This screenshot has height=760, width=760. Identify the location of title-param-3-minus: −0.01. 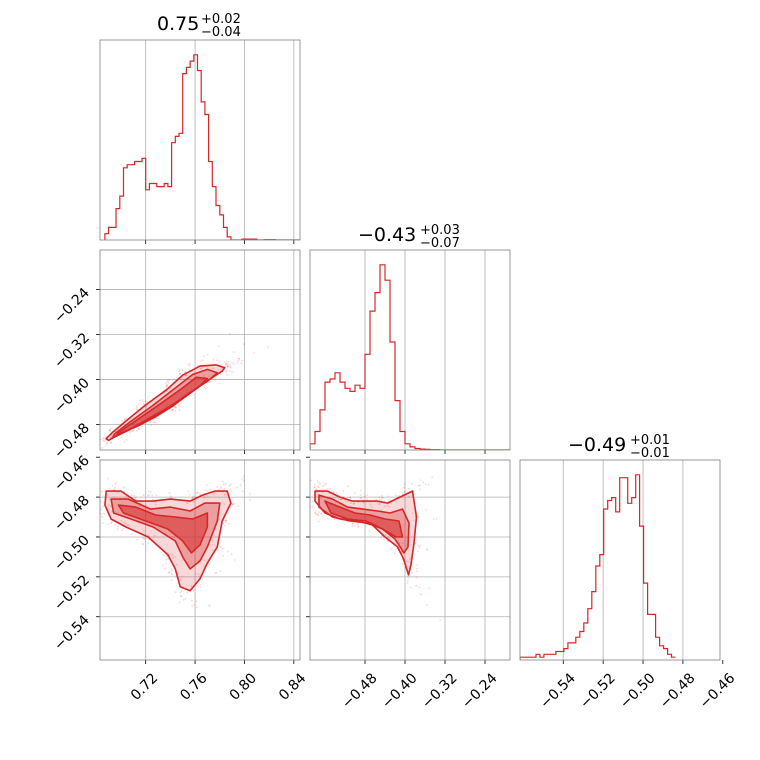
(650, 453).